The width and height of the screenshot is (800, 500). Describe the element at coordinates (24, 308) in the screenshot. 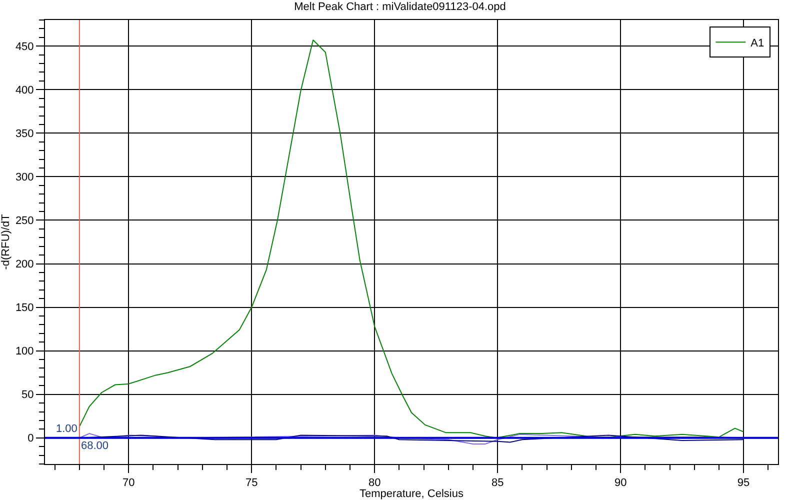

I see `y-tick-label: 150` at that location.